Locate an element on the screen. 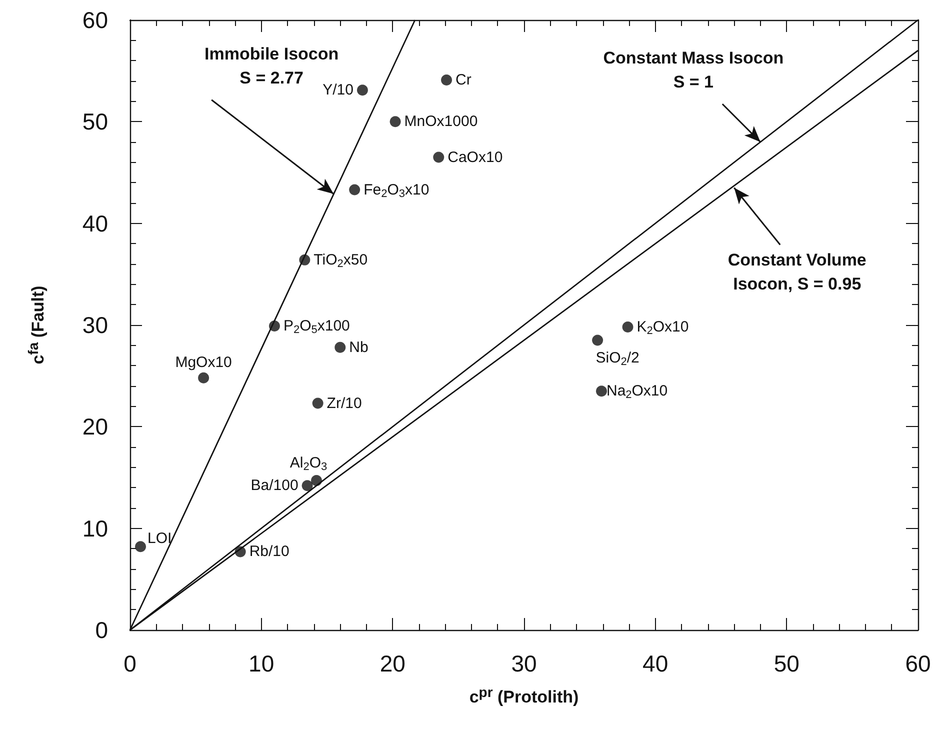 This screenshot has width=942, height=752. y-tick-label: 0 is located at coordinates (101, 630).